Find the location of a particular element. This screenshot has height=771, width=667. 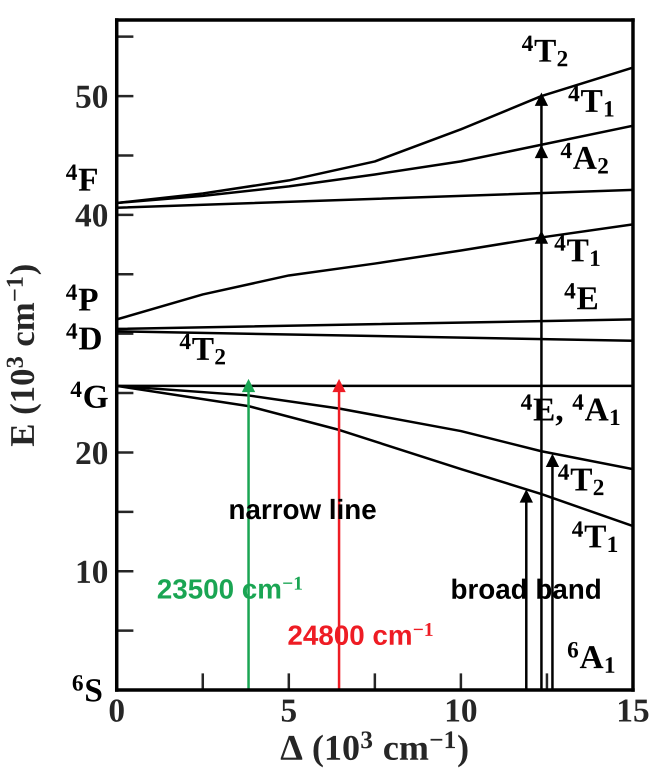

x-tick-label: 10 is located at coordinates (461, 710).